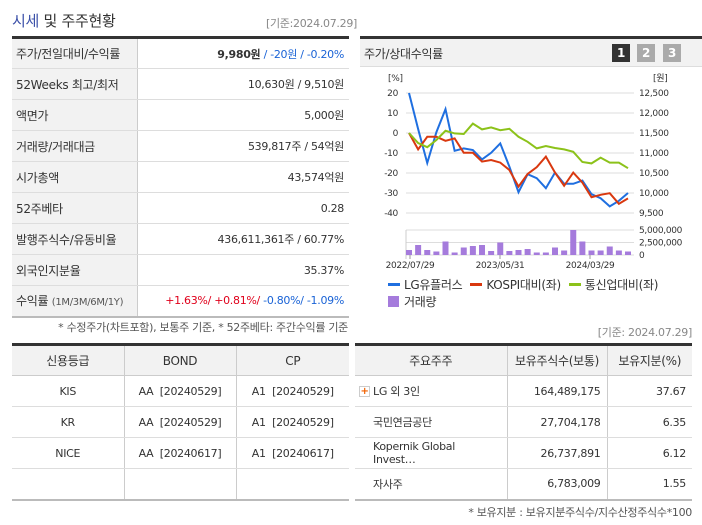  Describe the element at coordinates (431, 422) in the screenshot. I see `shareholder-name: 국민연금공단` at that location.